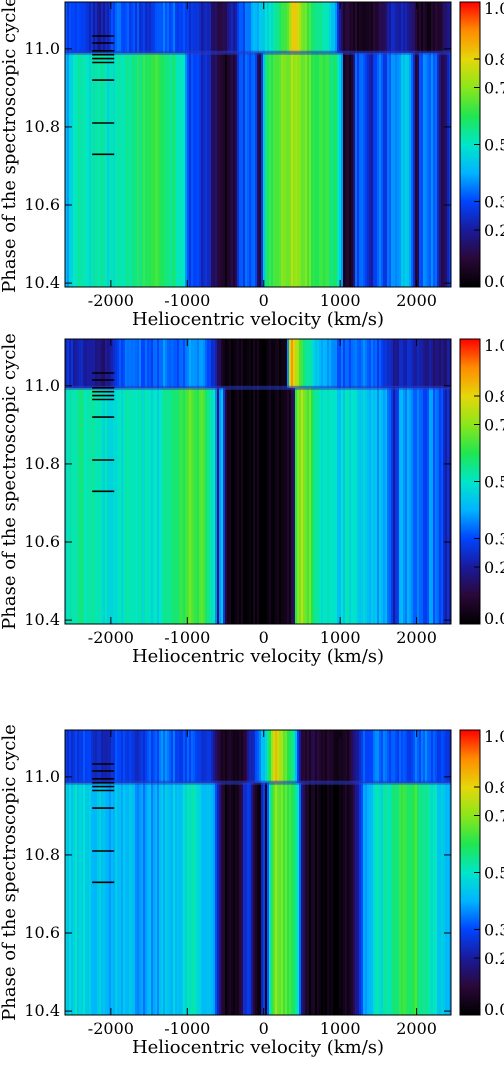 The width and height of the screenshot is (504, 1090). What do you see at coordinates (111, 637) in the screenshot?
I see `x-tick-label: -2000` at bounding box center [111, 637].